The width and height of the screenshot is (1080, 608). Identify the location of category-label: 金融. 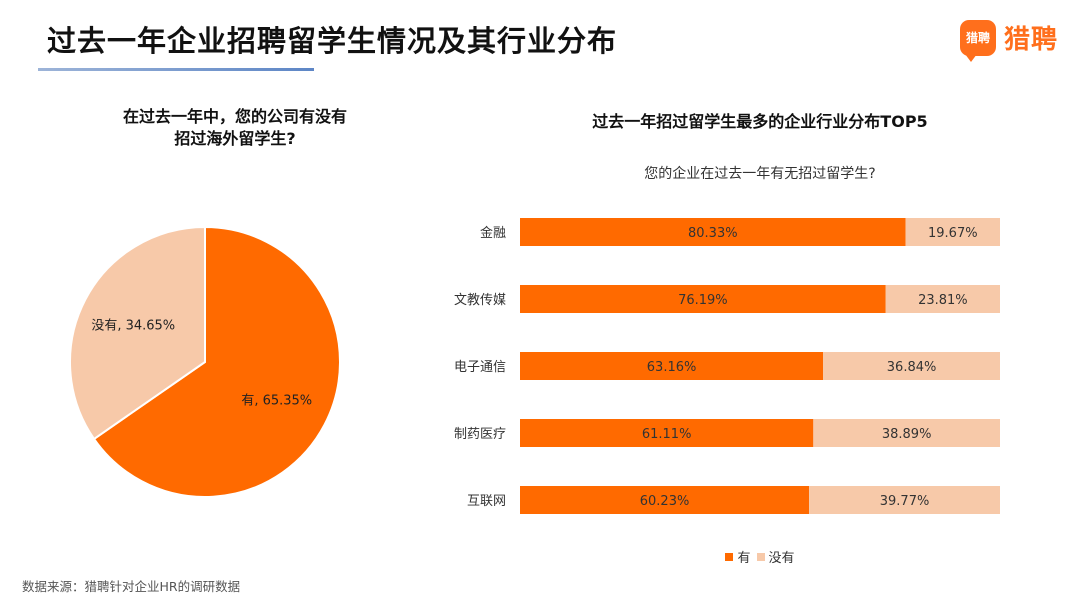
(493, 233).